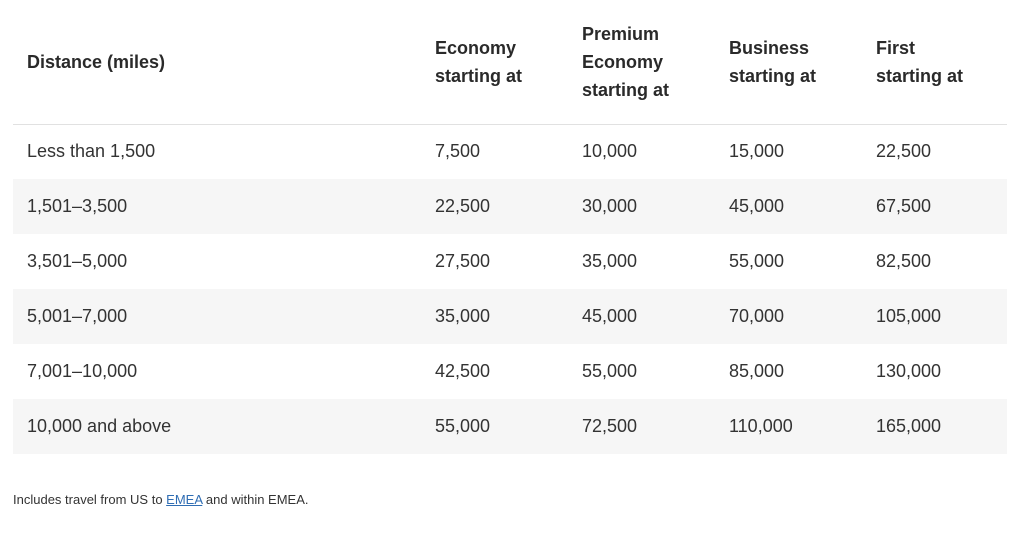 The height and width of the screenshot is (538, 1024). What do you see at coordinates (510, 261) in the screenshot?
I see `table-row: 3,501–5,000 27,500 35,000 55,000 82,500` at bounding box center [510, 261].